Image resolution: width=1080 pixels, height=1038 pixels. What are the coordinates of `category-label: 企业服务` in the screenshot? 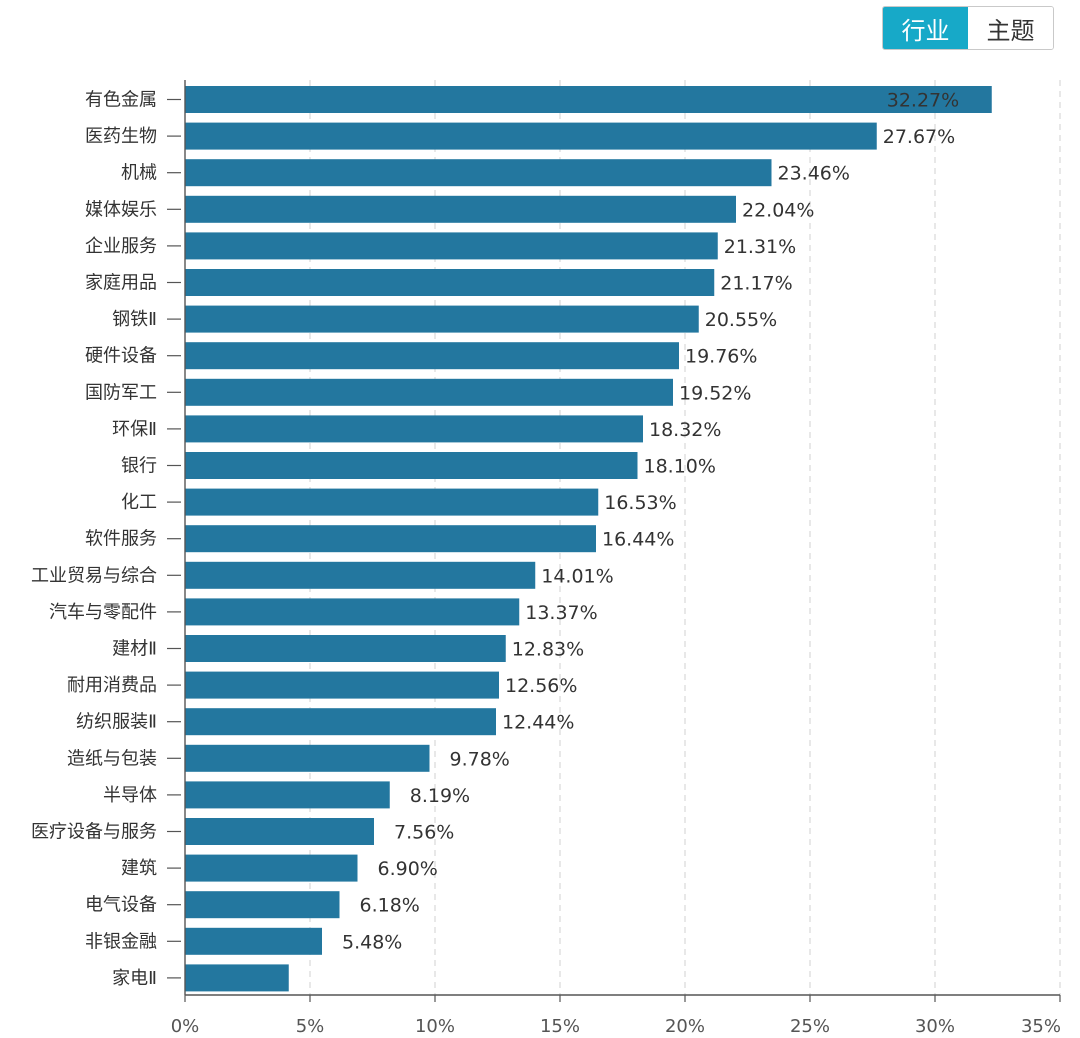 It's located at (121, 246).